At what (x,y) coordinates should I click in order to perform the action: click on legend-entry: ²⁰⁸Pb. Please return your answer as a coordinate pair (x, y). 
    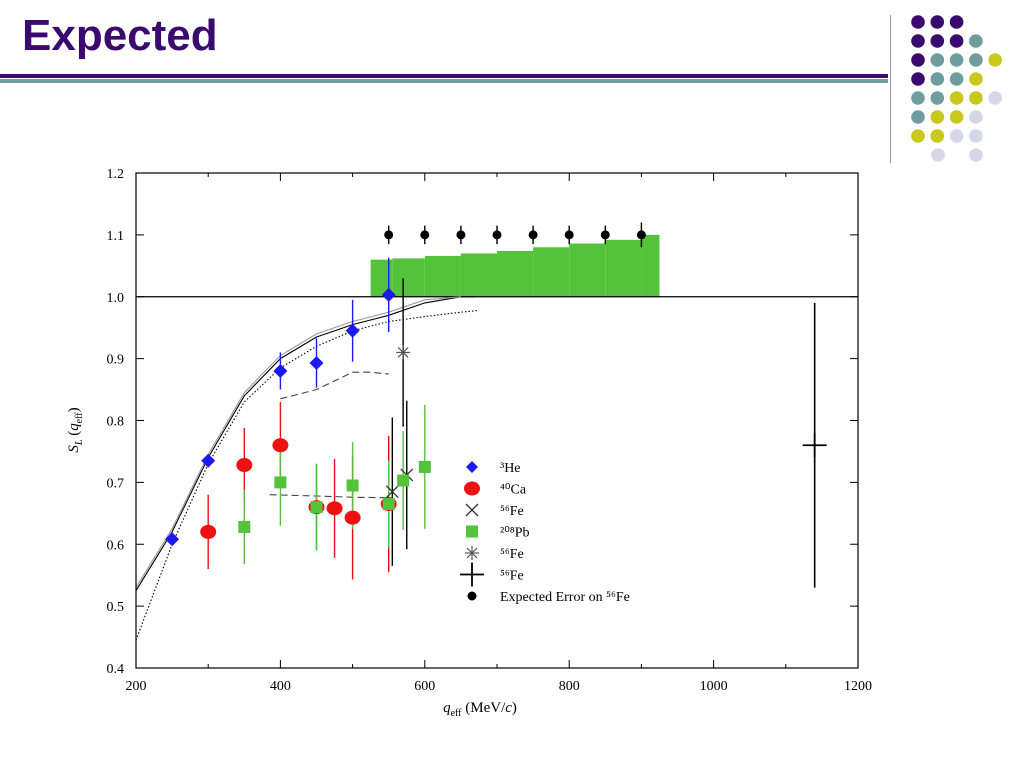
    Looking at the image, I should click on (514, 533).